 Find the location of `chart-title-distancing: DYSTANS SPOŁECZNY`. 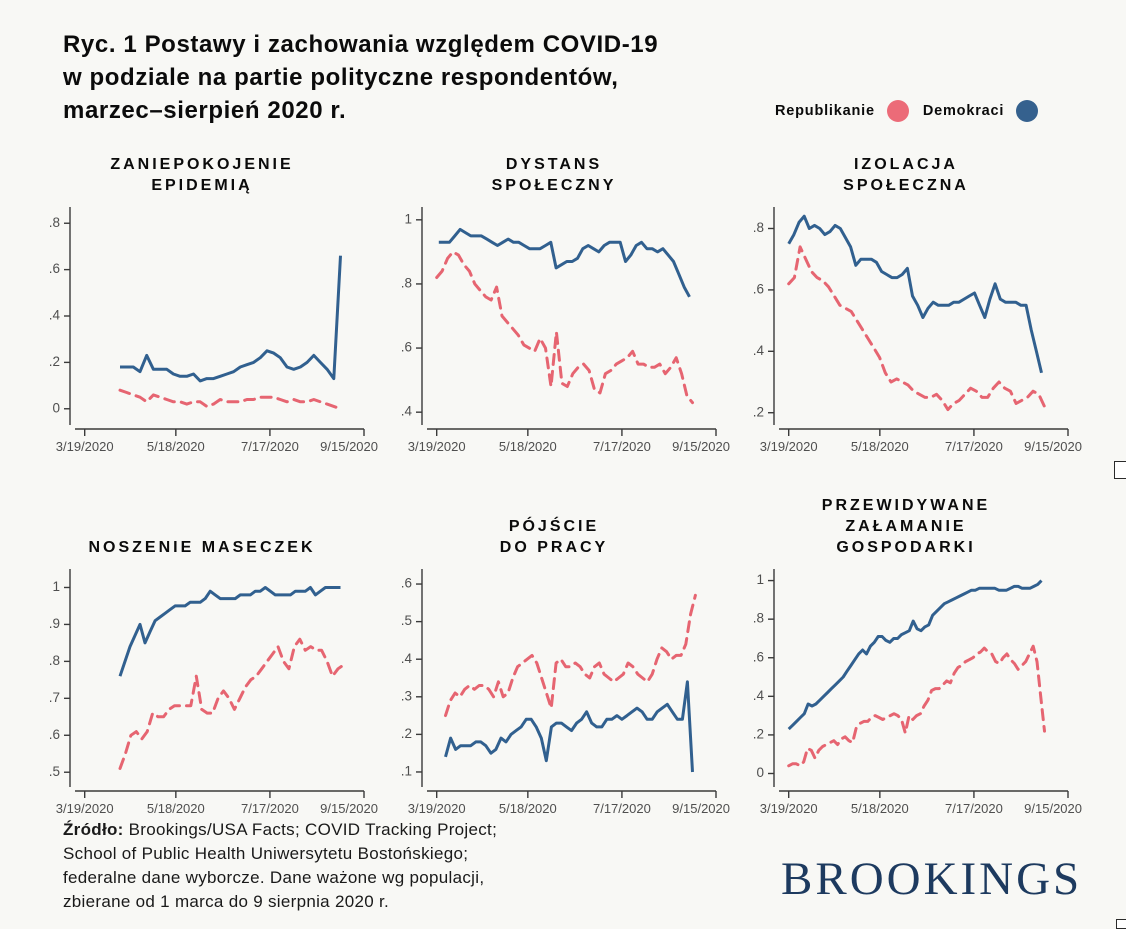

chart-title-distancing: DYSTANS SPOŁECZNY is located at coordinates (554, 175).